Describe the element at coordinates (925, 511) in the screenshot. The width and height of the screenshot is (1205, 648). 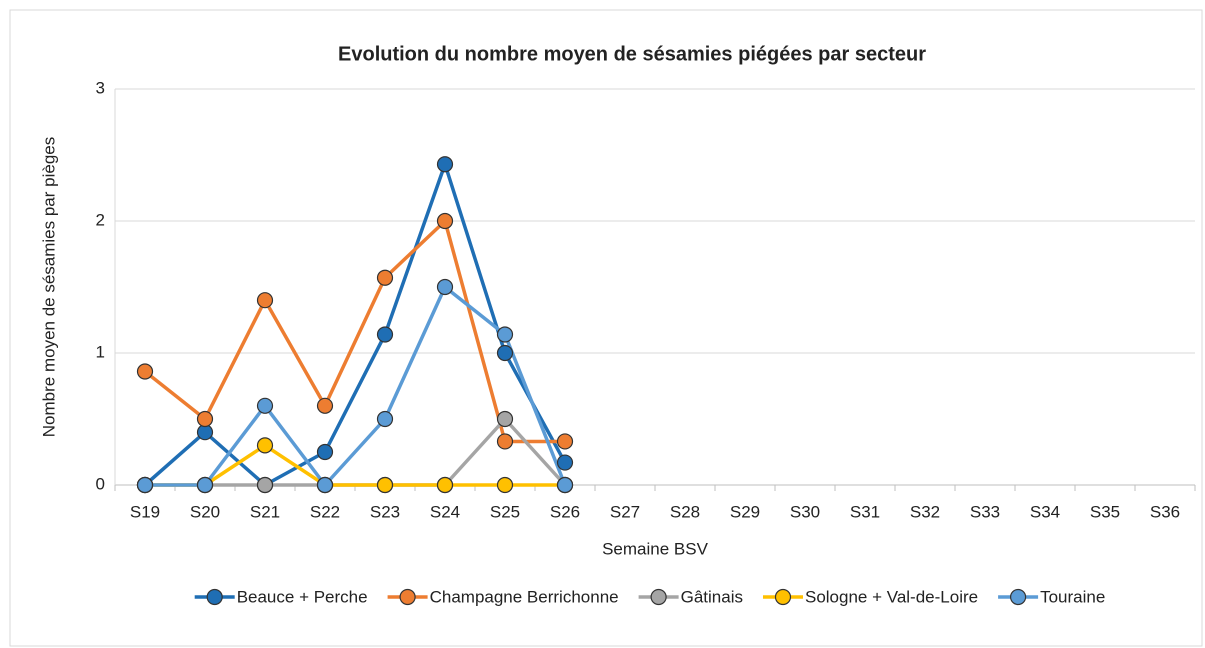
I see `x-tick-label: S32` at that location.